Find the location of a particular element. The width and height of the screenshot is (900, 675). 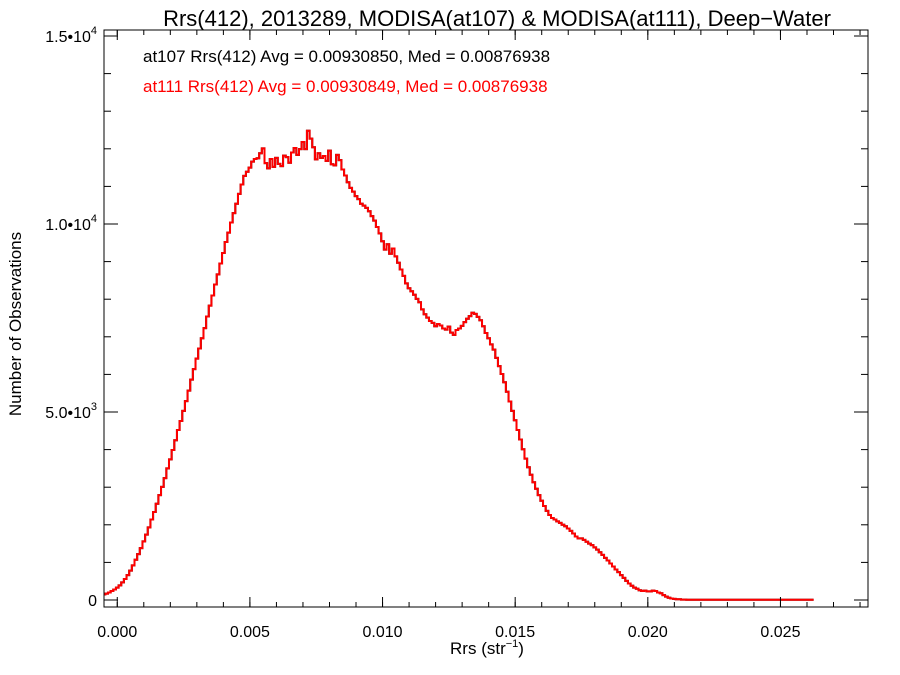

y-tick-label: 0 is located at coordinates (92, 601).